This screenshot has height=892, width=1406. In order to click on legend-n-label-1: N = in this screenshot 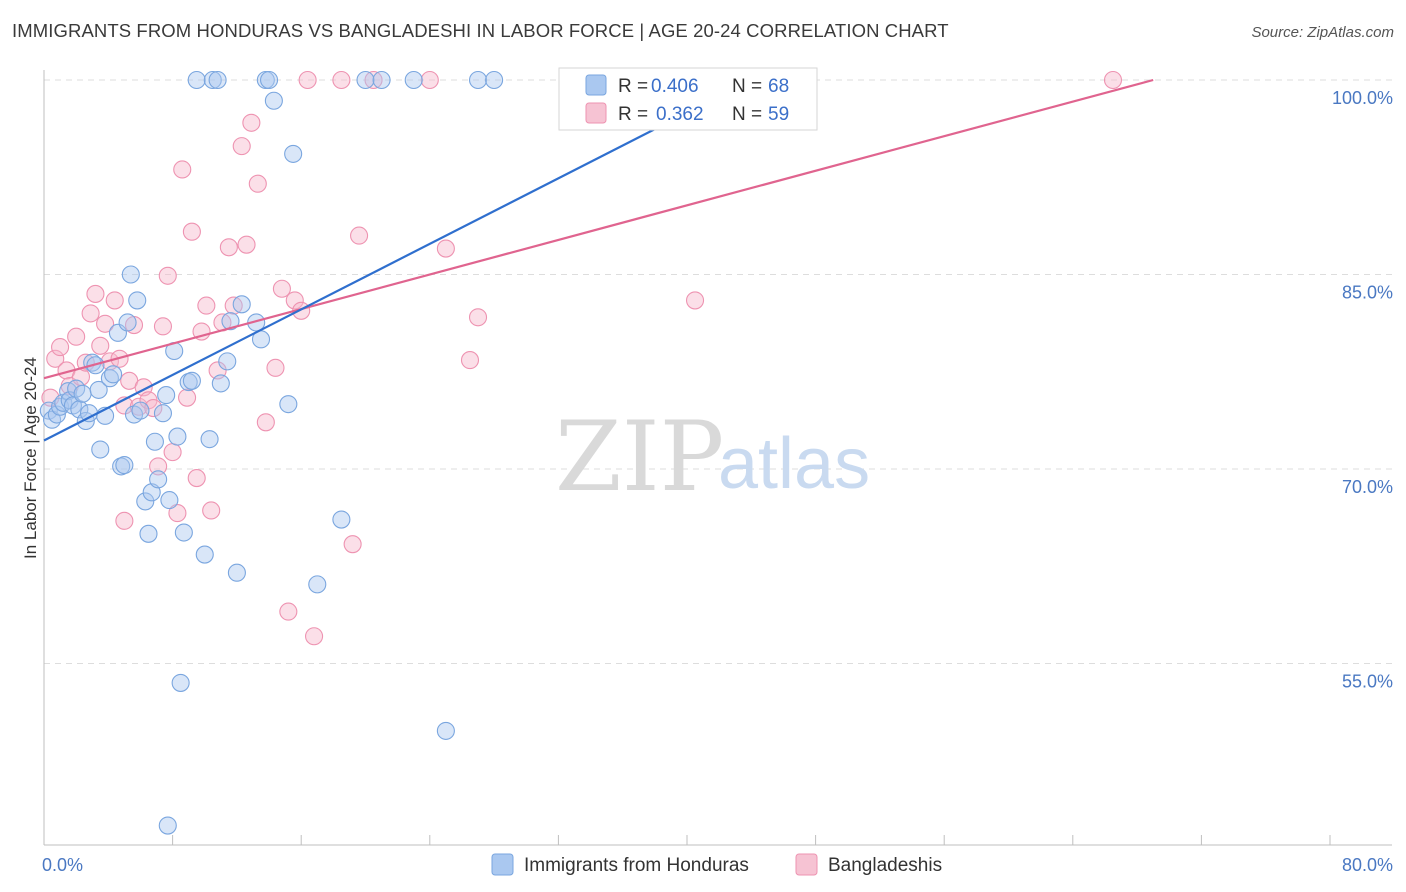, I will do `click(747, 86)`.